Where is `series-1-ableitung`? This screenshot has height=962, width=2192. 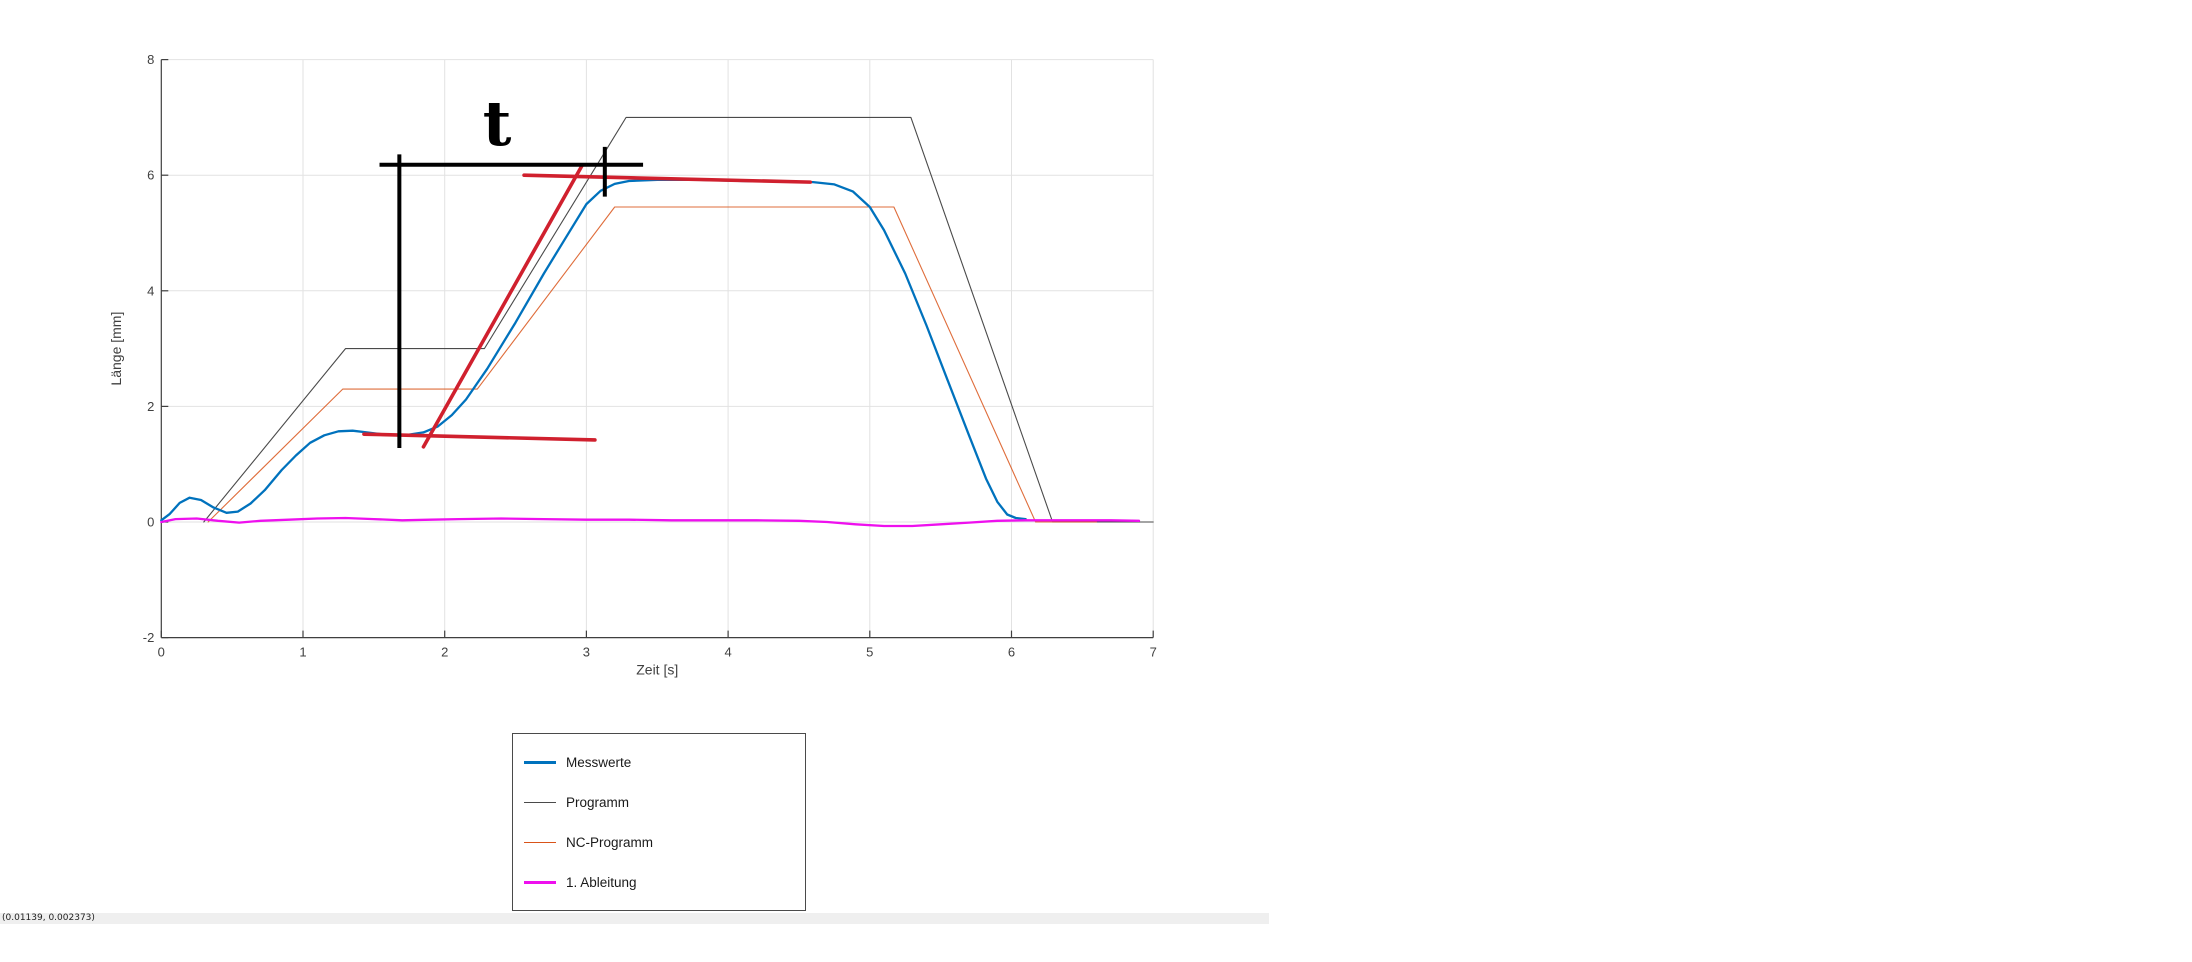
series-1-ableitung is located at coordinates (650, 522).